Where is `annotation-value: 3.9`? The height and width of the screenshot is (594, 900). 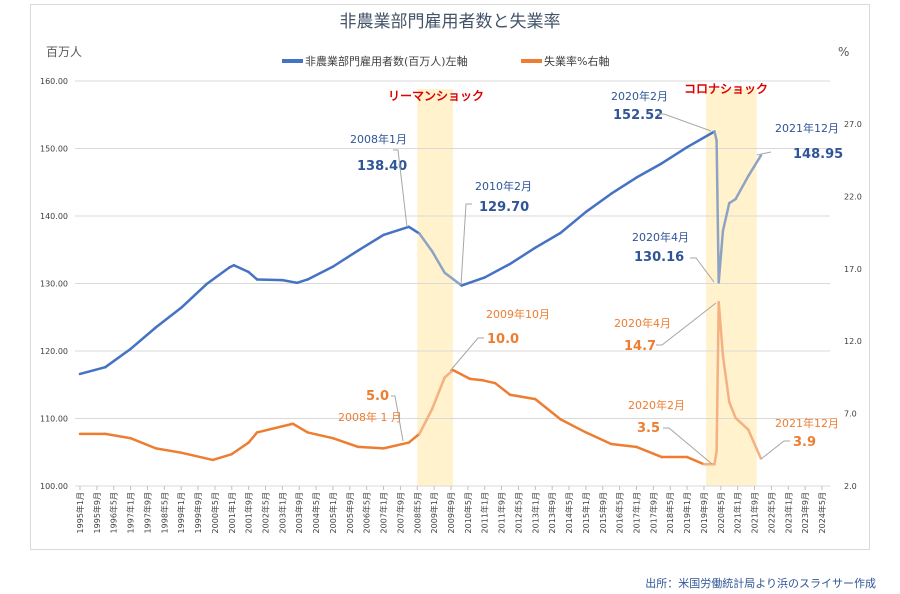 annotation-value: 3.9 is located at coordinates (804, 442).